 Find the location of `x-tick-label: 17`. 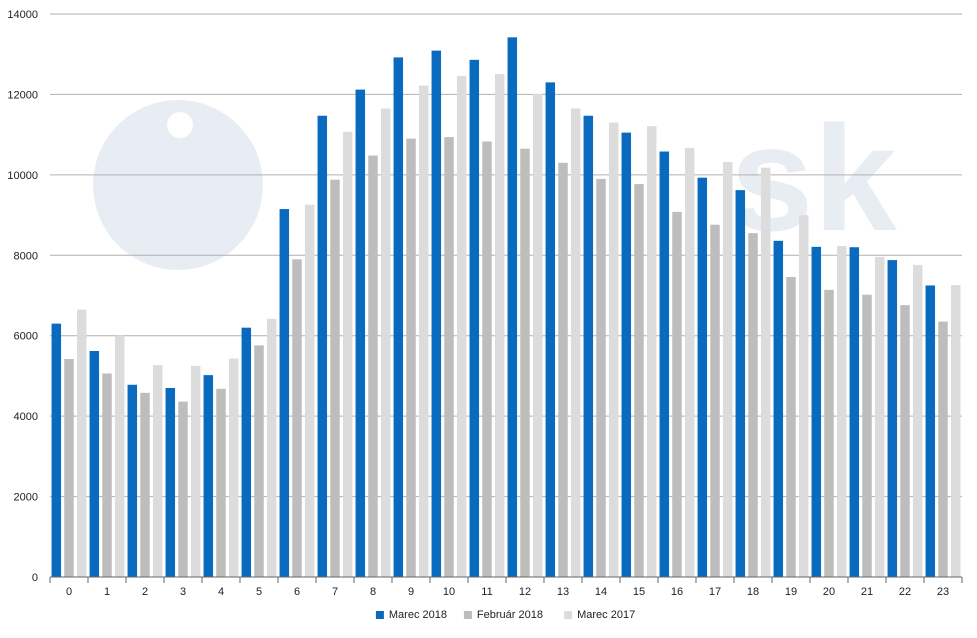

x-tick-label: 17 is located at coordinates (715, 592).